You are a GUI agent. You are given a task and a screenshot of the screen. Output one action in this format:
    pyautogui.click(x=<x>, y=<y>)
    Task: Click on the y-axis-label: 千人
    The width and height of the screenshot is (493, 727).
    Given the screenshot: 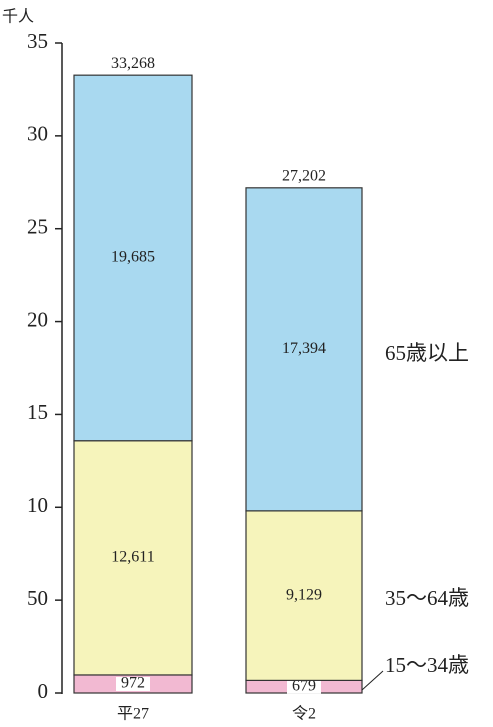 What is the action you would take?
    pyautogui.click(x=18, y=17)
    